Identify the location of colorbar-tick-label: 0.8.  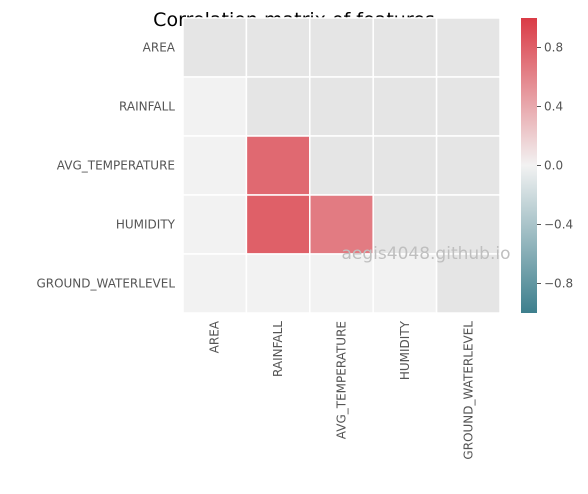
(553, 48).